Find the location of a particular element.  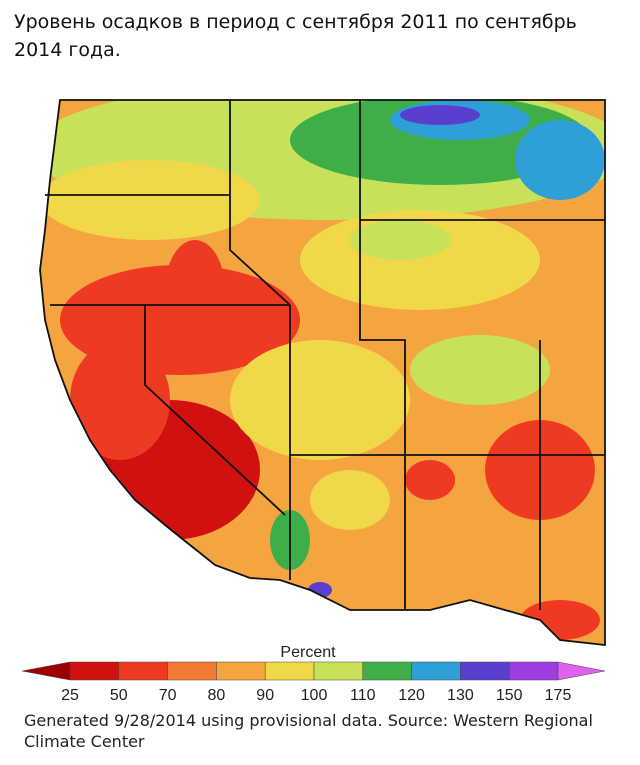

legend-tick-label: 130 is located at coordinates (460, 695).